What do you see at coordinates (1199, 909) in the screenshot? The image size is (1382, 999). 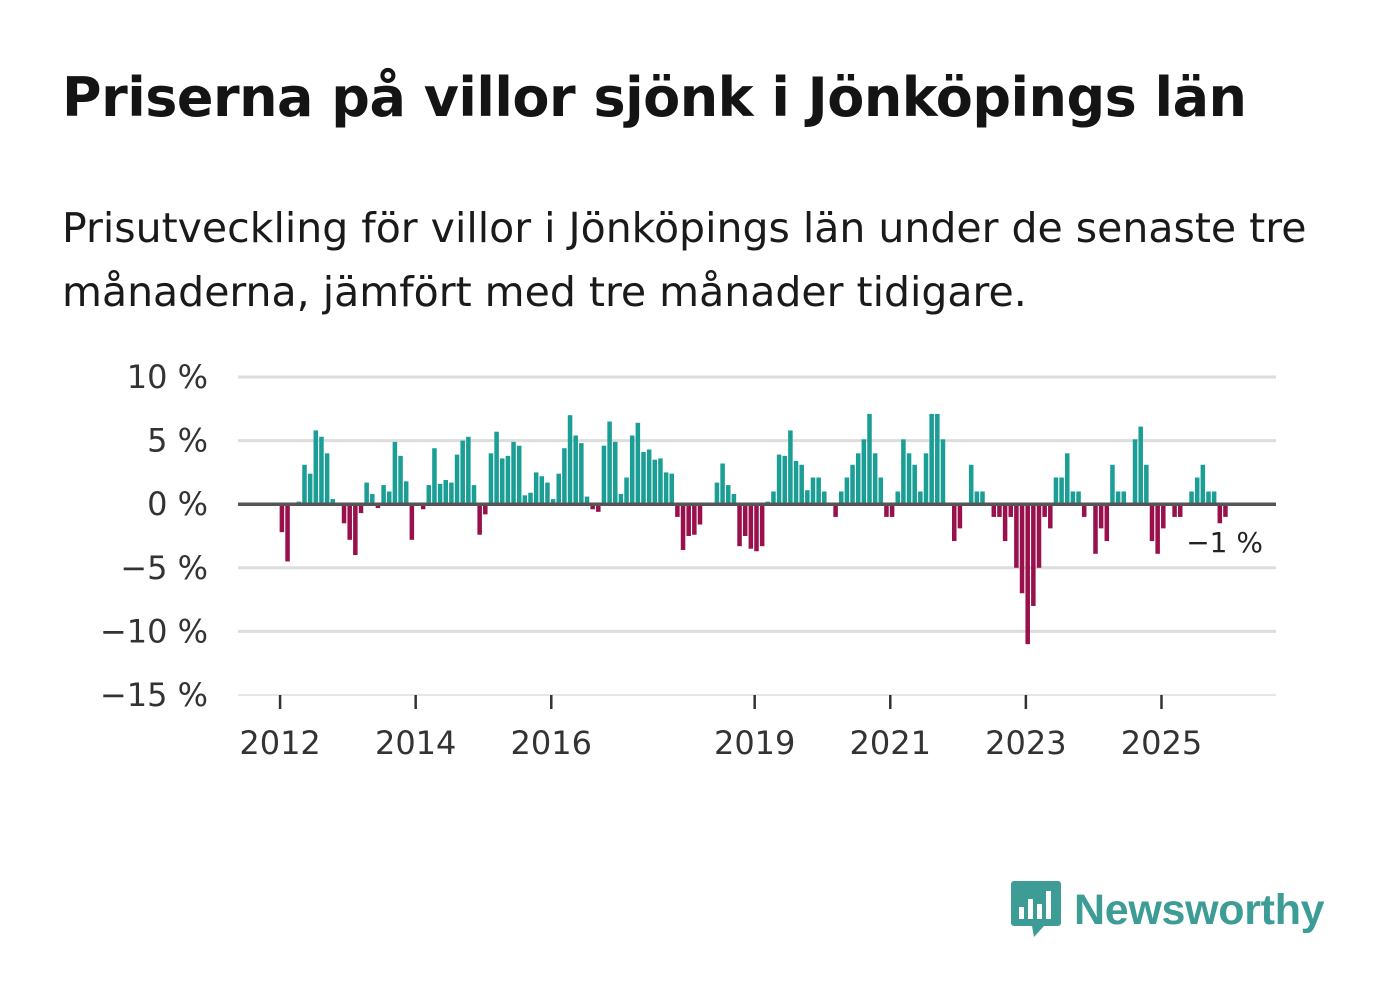 I see `brand-name: Newsworthy` at bounding box center [1199, 909].